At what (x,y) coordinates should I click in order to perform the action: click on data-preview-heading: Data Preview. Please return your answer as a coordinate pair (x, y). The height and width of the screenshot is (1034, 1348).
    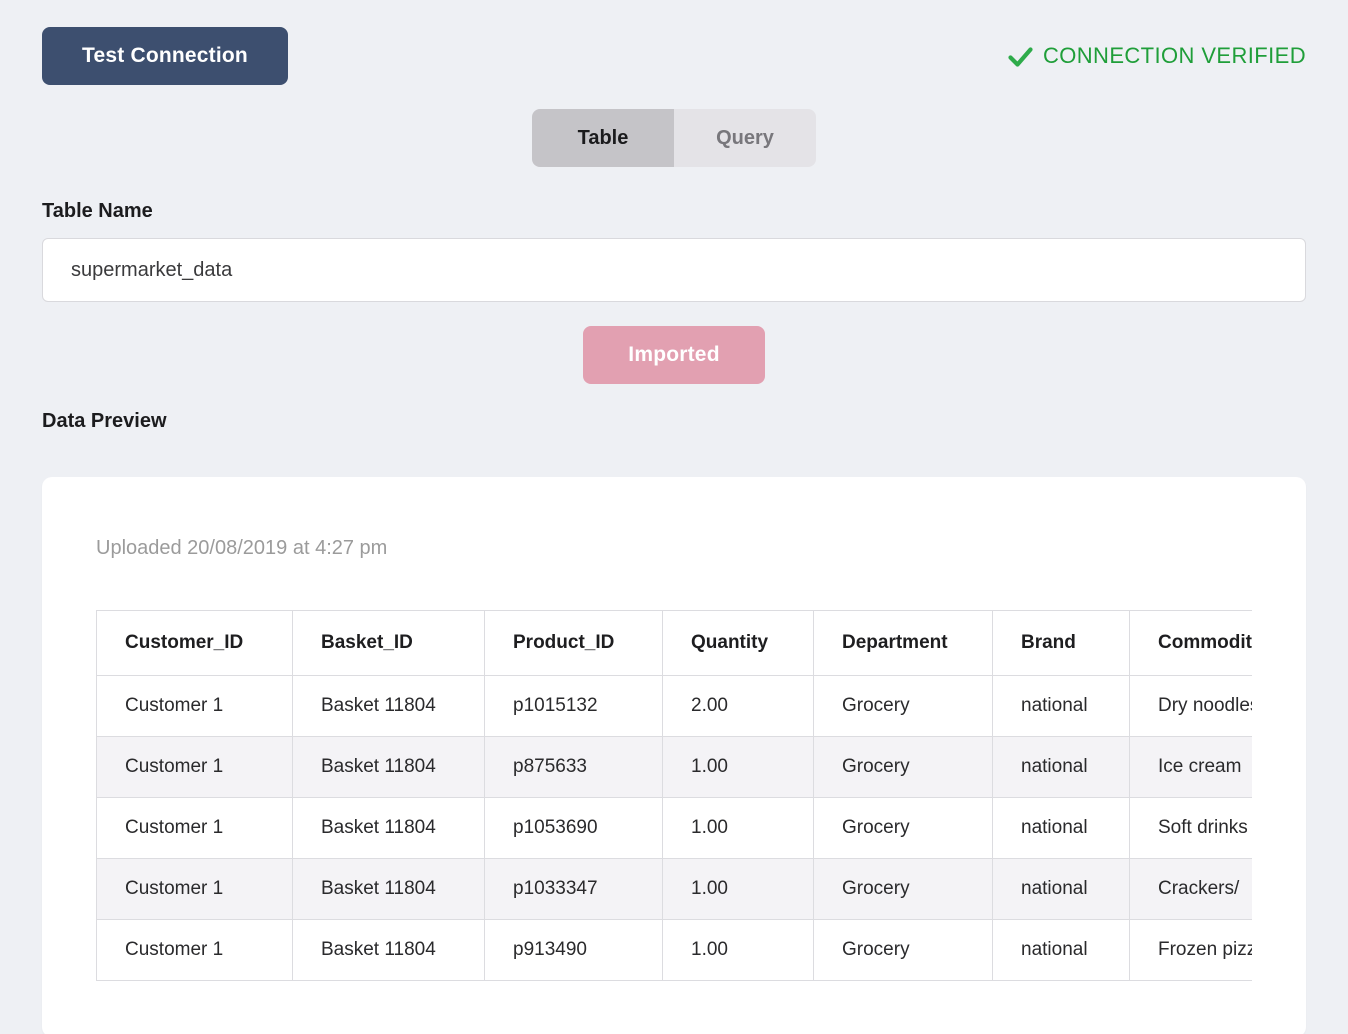
    Looking at the image, I should click on (104, 421).